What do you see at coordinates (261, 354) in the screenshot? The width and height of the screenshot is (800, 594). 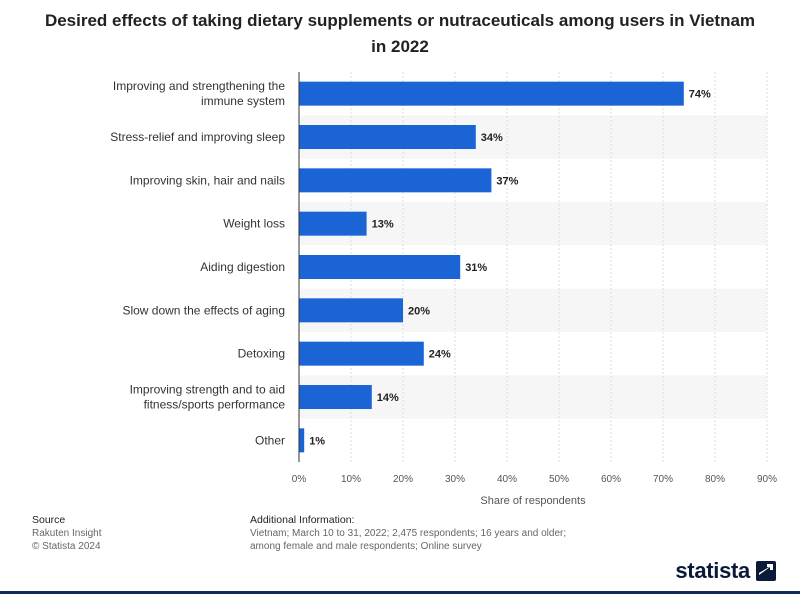 I see `category-label: Detoxing` at bounding box center [261, 354].